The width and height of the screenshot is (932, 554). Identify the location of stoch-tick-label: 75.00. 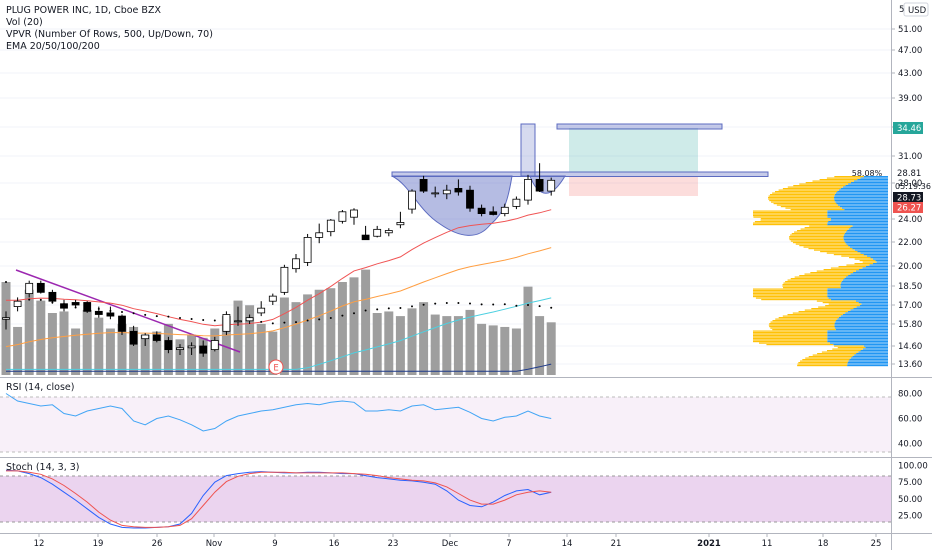
(910, 483).